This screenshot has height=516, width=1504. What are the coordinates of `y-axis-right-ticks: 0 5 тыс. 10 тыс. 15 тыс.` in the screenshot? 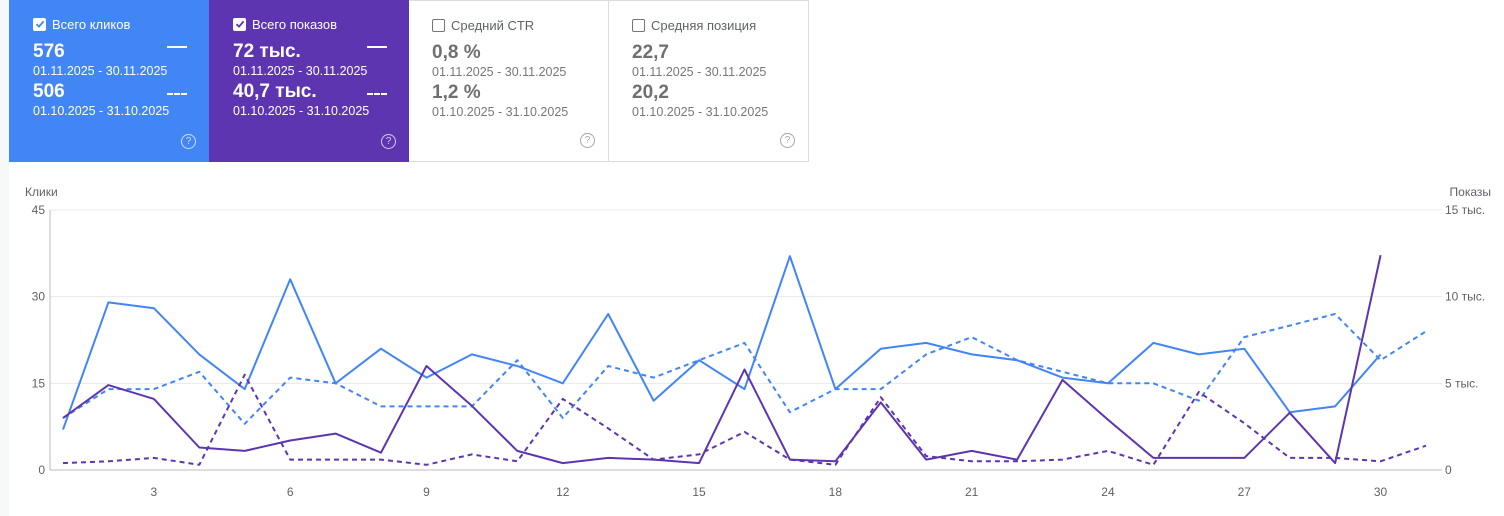 It's located at (1465, 340).